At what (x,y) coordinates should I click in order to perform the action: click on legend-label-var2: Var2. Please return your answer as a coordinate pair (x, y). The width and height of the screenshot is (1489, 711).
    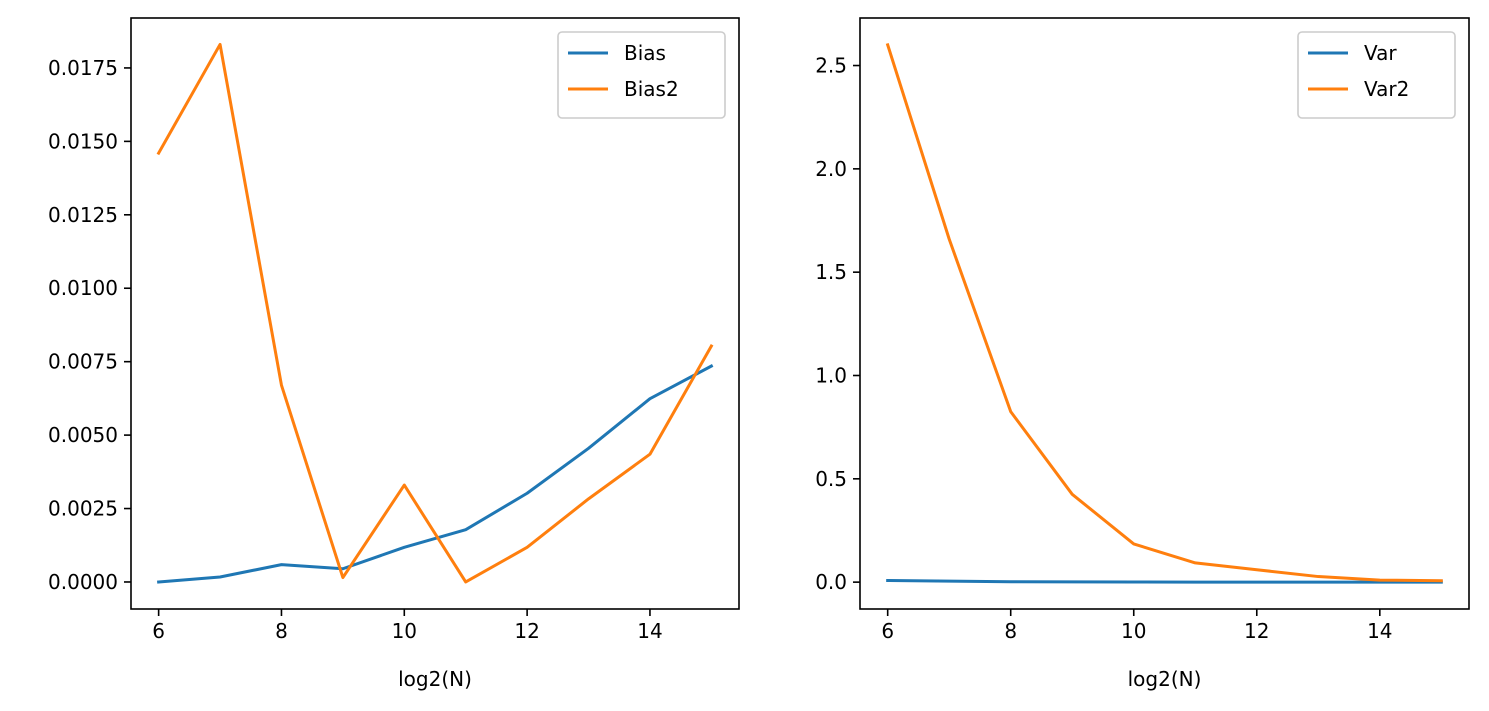
    Looking at the image, I should click on (1386, 89).